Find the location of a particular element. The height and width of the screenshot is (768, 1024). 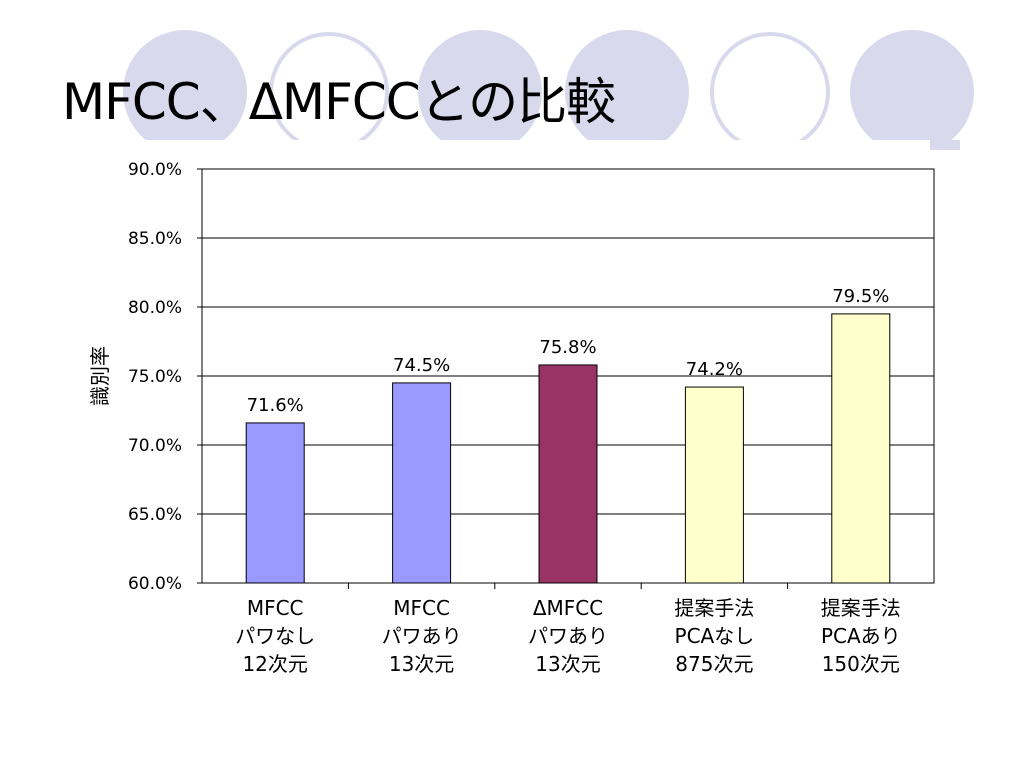

x-category-line: PCAなし is located at coordinates (714, 636).